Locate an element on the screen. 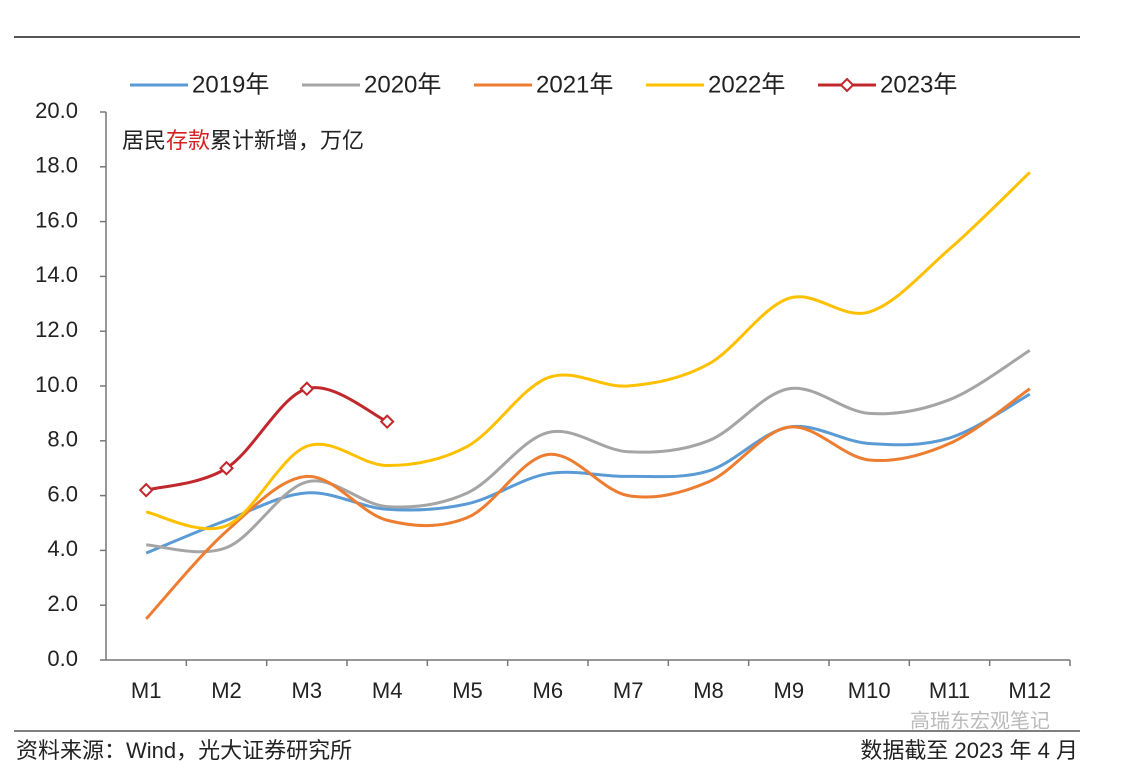  series-line is located at coordinates (266, 439).